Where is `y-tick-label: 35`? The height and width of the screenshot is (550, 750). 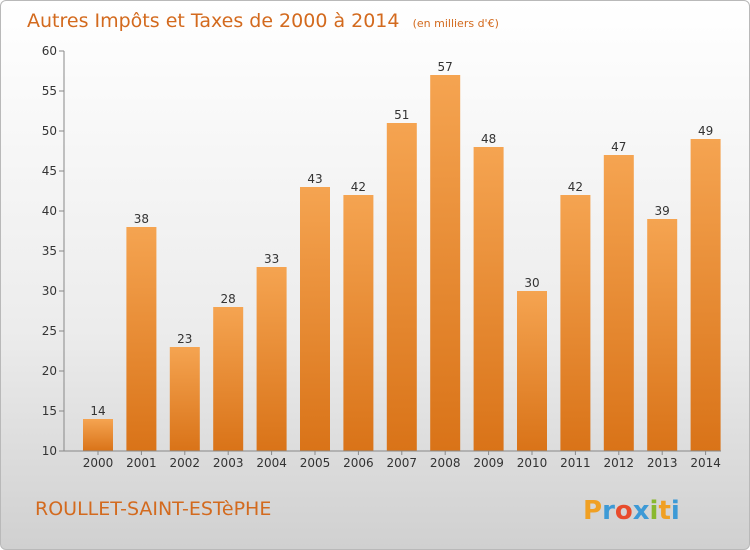 y-tick-label: 35 is located at coordinates (49, 251).